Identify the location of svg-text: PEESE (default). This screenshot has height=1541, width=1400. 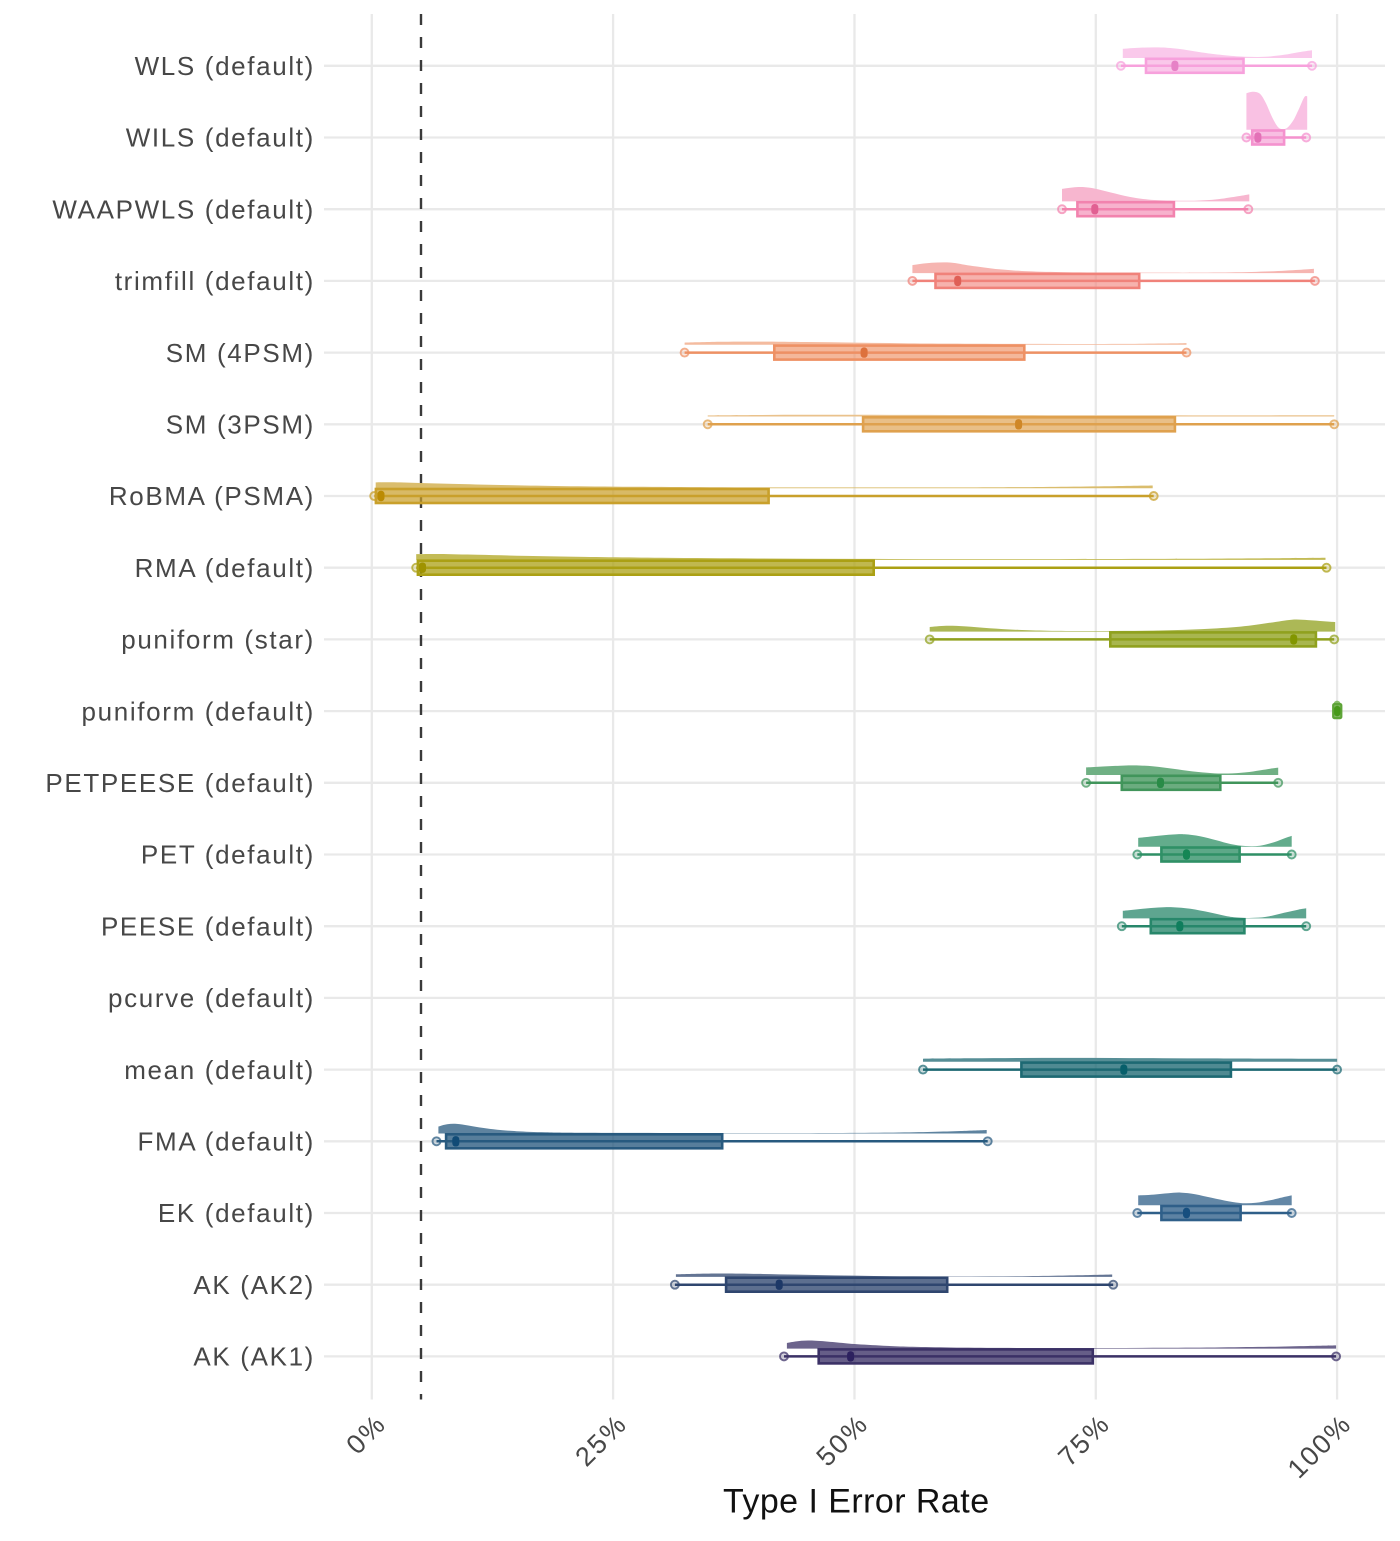
(208, 926).